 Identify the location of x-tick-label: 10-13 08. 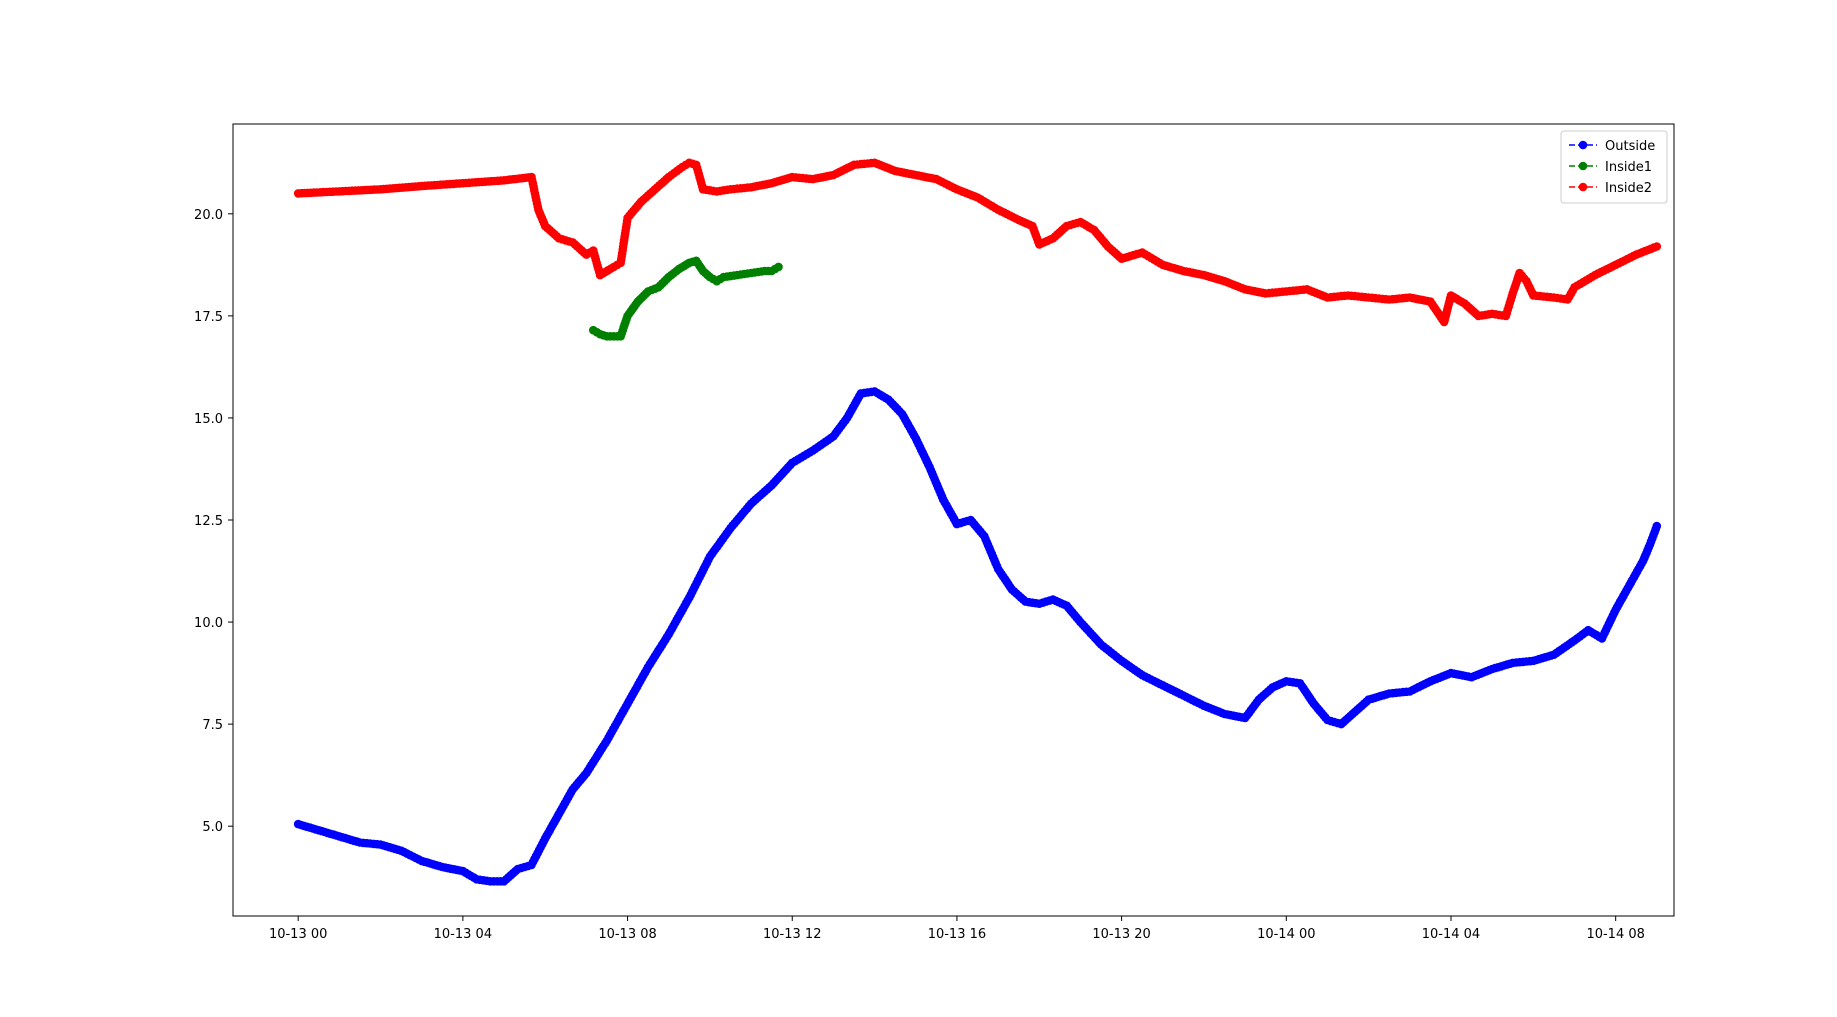
(627, 934).